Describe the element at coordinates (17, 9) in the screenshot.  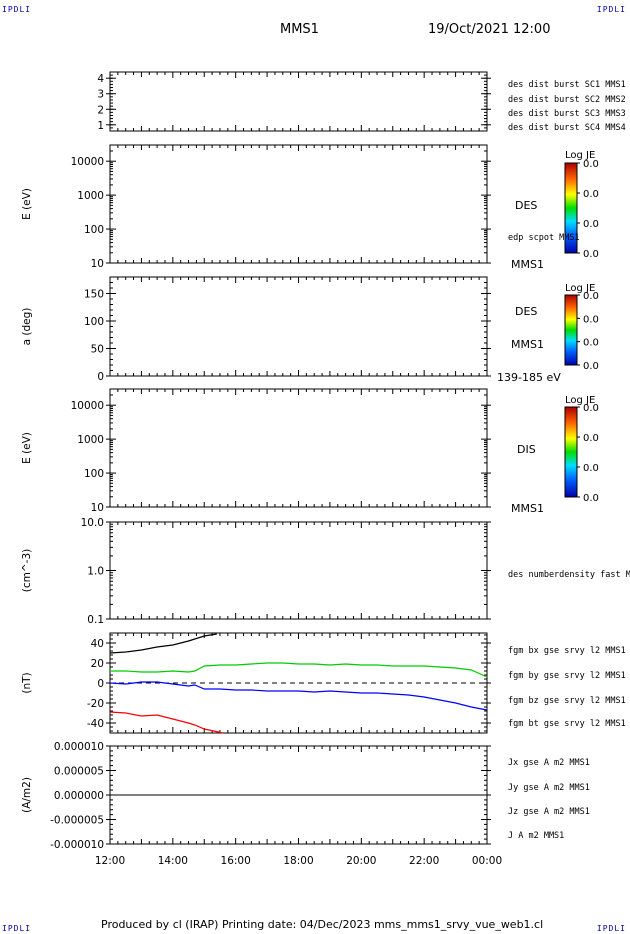
I see `corner-mark-top-left: IPDLI` at that location.